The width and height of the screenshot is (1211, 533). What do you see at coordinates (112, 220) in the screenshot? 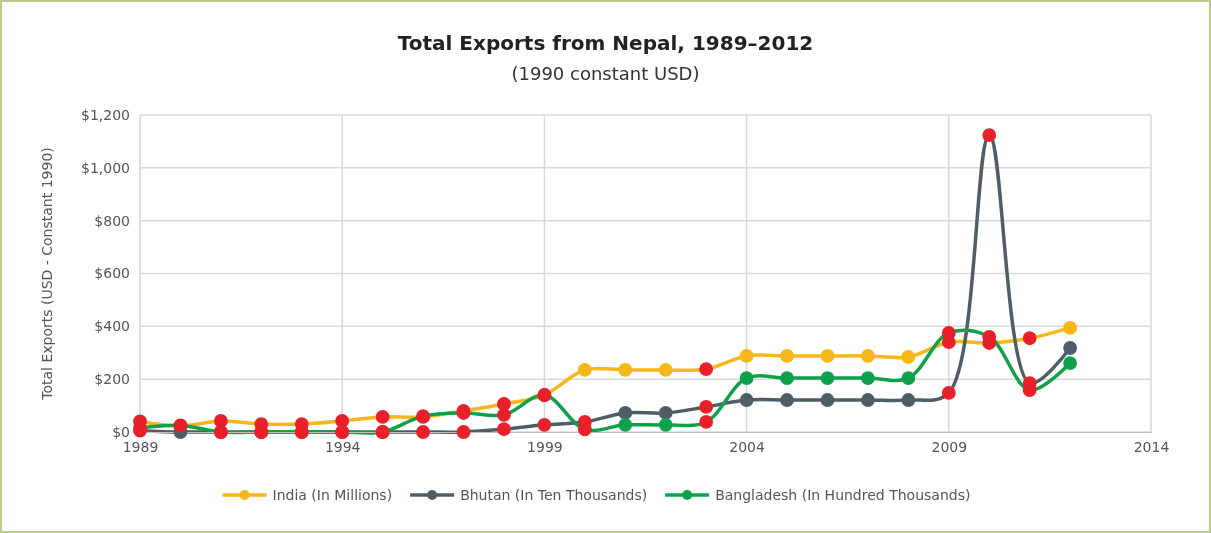
I see `y-tick-label: $800` at bounding box center [112, 220].